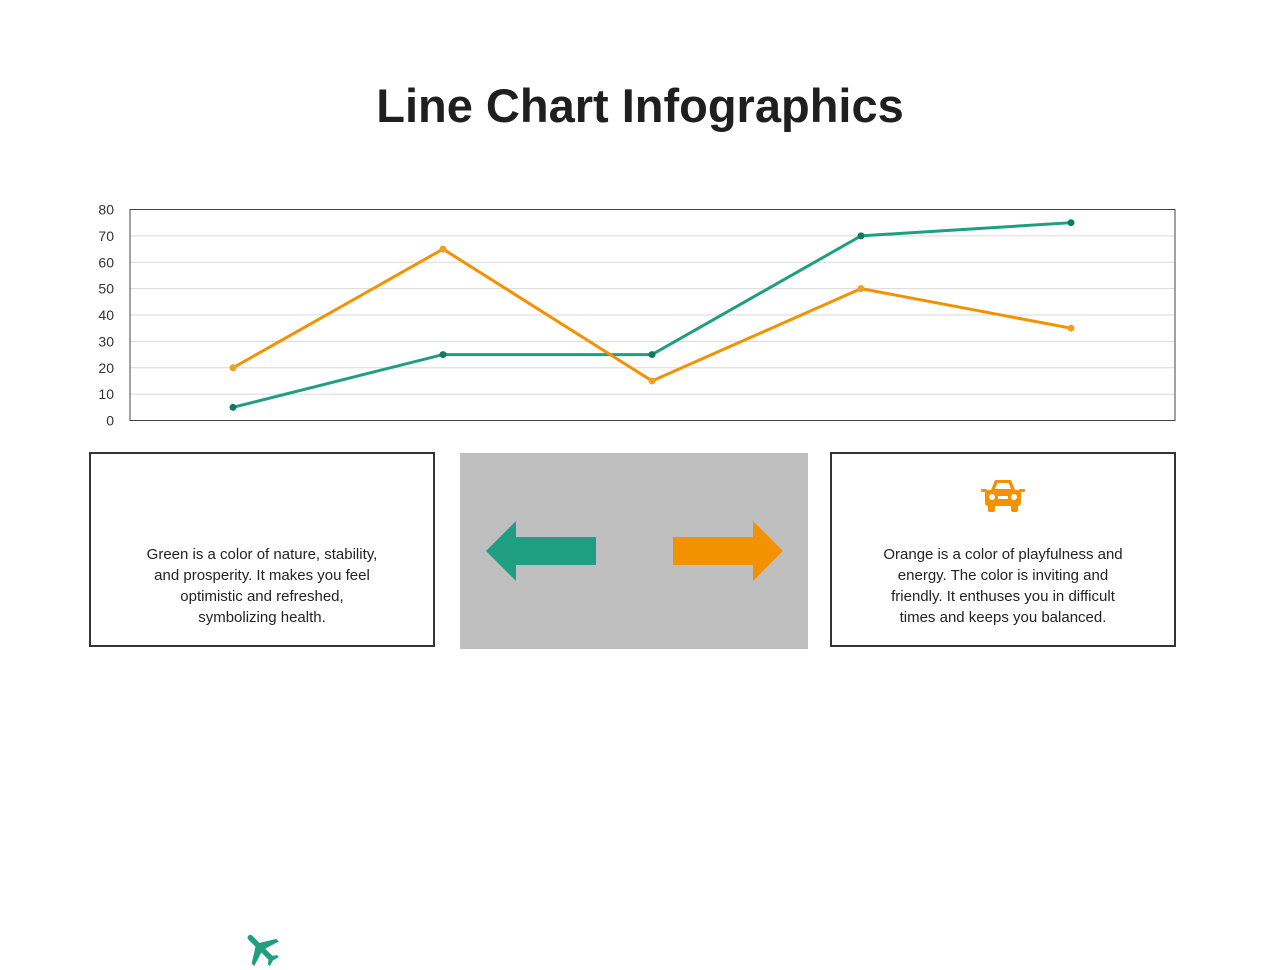 Image resolution: width=1280 pixels, height=970 pixels. Describe the element at coordinates (110, 421) in the screenshot. I see `y-tick-label: 0` at that location.